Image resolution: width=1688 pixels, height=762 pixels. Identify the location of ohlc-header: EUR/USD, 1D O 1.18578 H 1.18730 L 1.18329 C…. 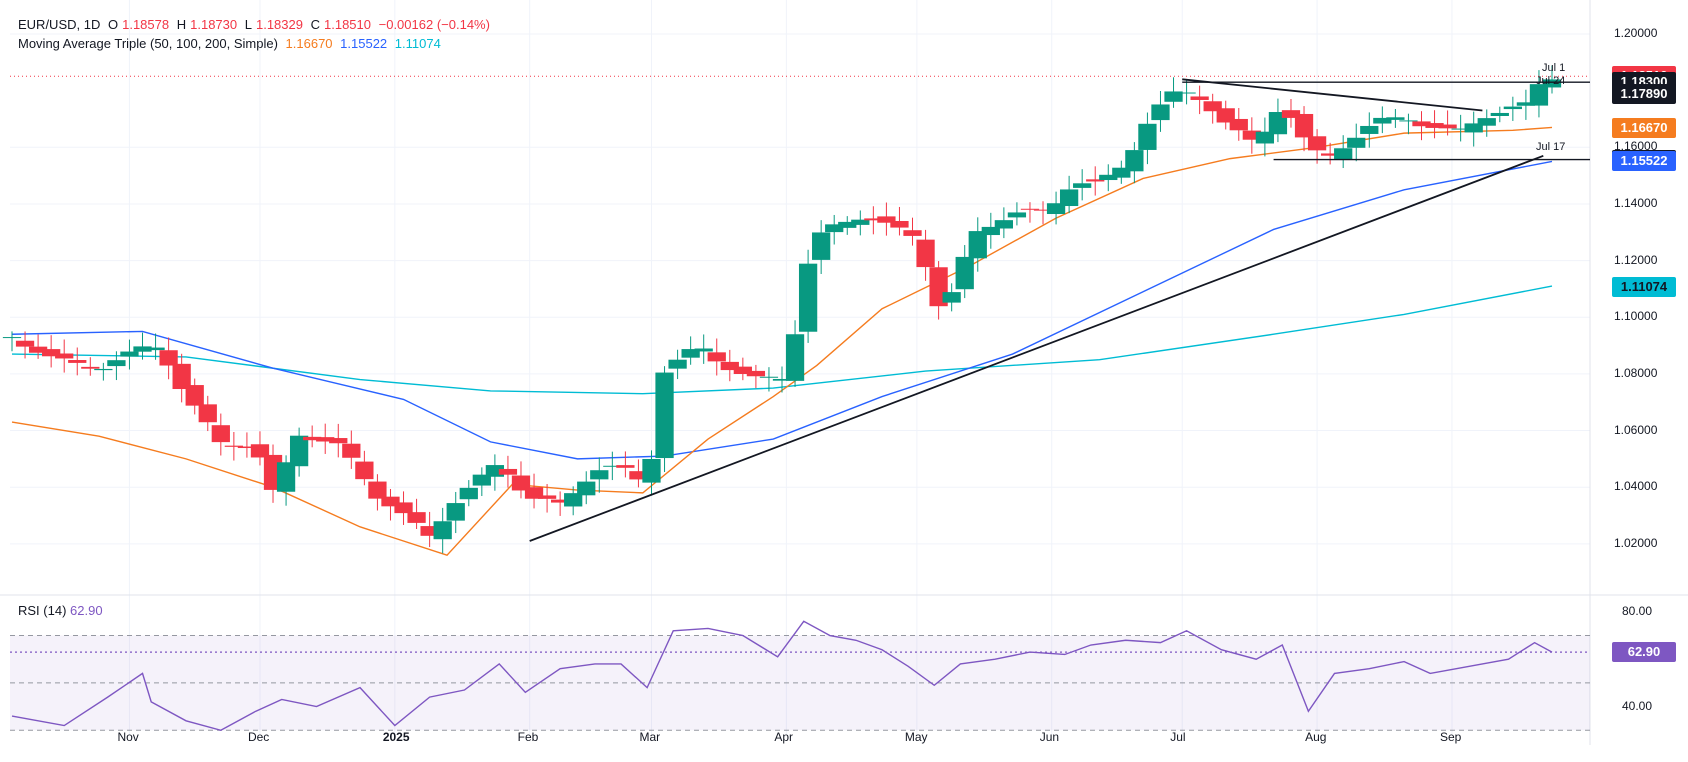
(256, 24).